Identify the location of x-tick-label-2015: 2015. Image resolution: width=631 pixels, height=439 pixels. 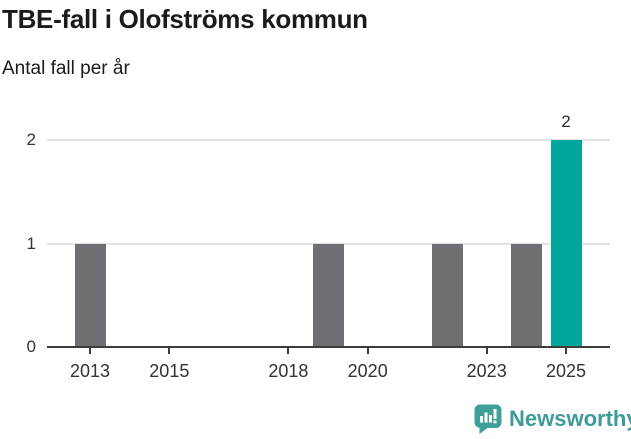
(169, 371).